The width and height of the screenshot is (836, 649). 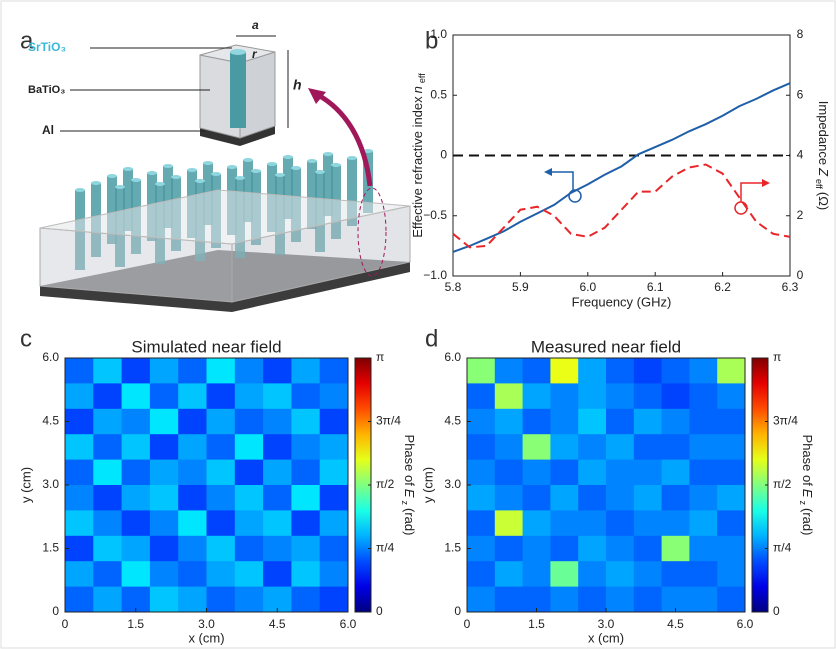 What do you see at coordinates (238, 90) in the screenshot?
I see `cell-pillar` at bounding box center [238, 90].